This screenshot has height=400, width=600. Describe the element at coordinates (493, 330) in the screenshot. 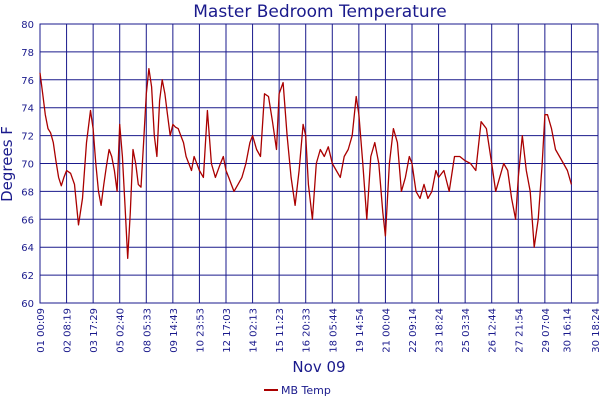

I see `x-tick-label: 26 12:44` at that location.